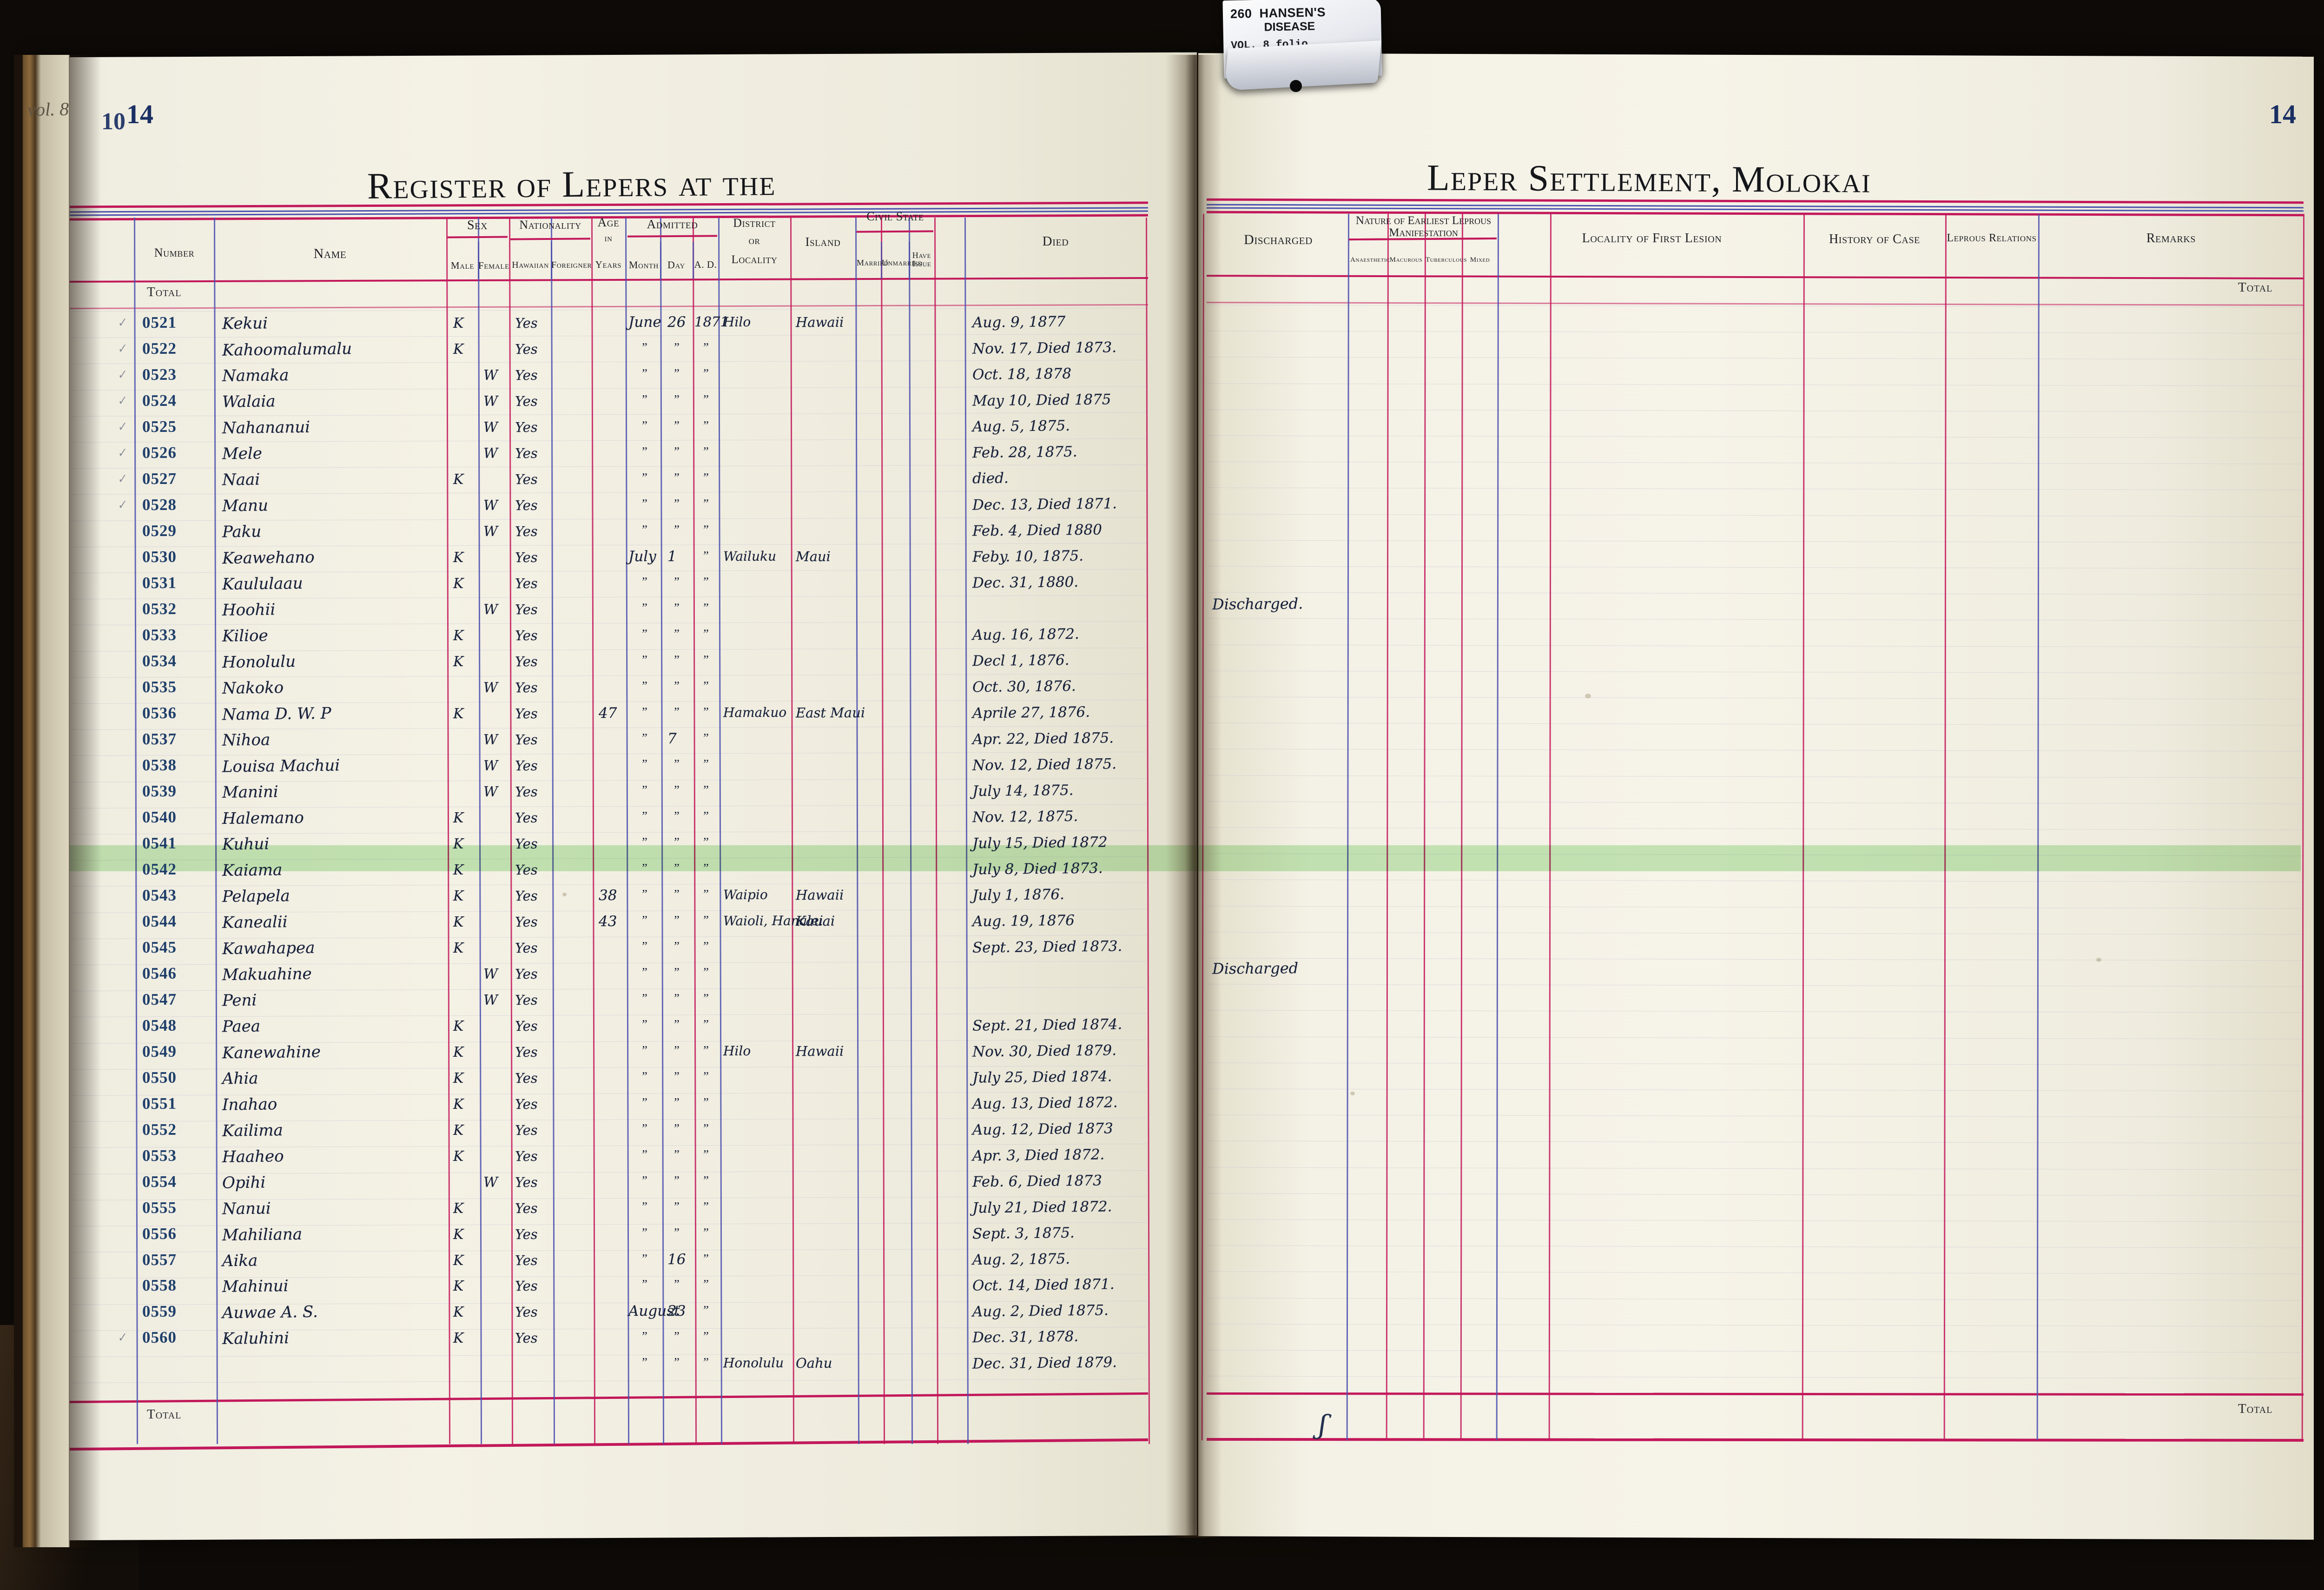  I want to click on row-name: Walaia, so click(249, 401).